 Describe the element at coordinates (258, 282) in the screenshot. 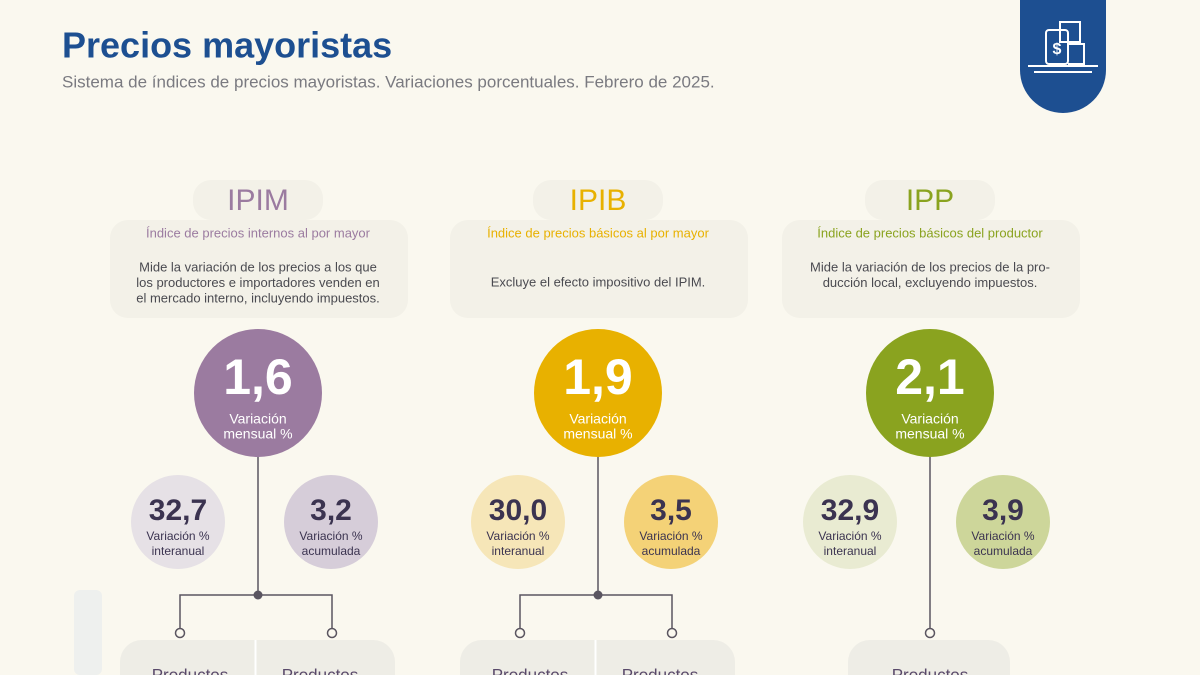

I see `description: los productores e importadores venden en` at that location.